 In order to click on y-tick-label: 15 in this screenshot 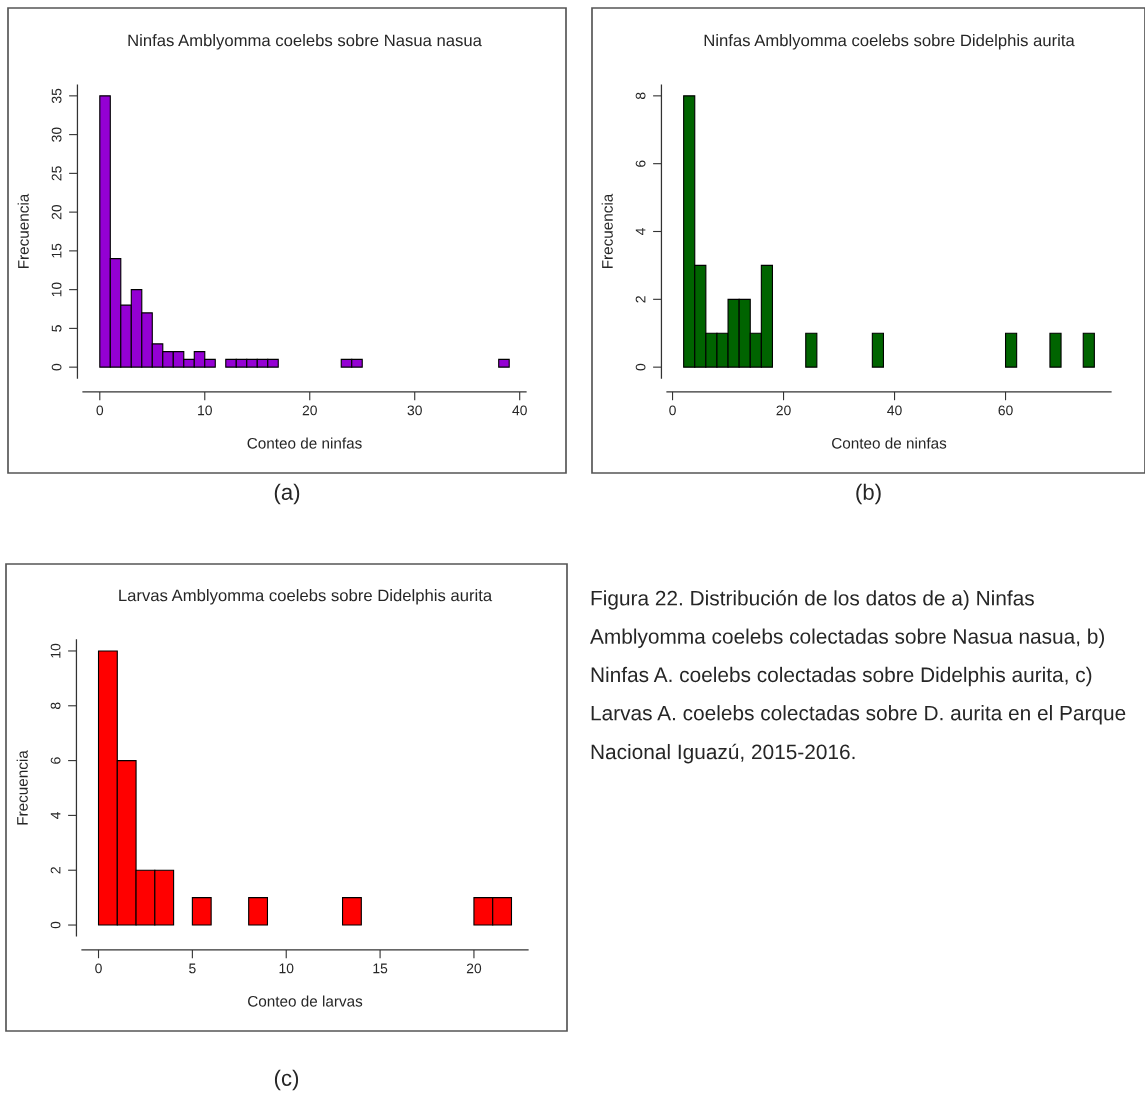, I will do `click(56, 250)`.